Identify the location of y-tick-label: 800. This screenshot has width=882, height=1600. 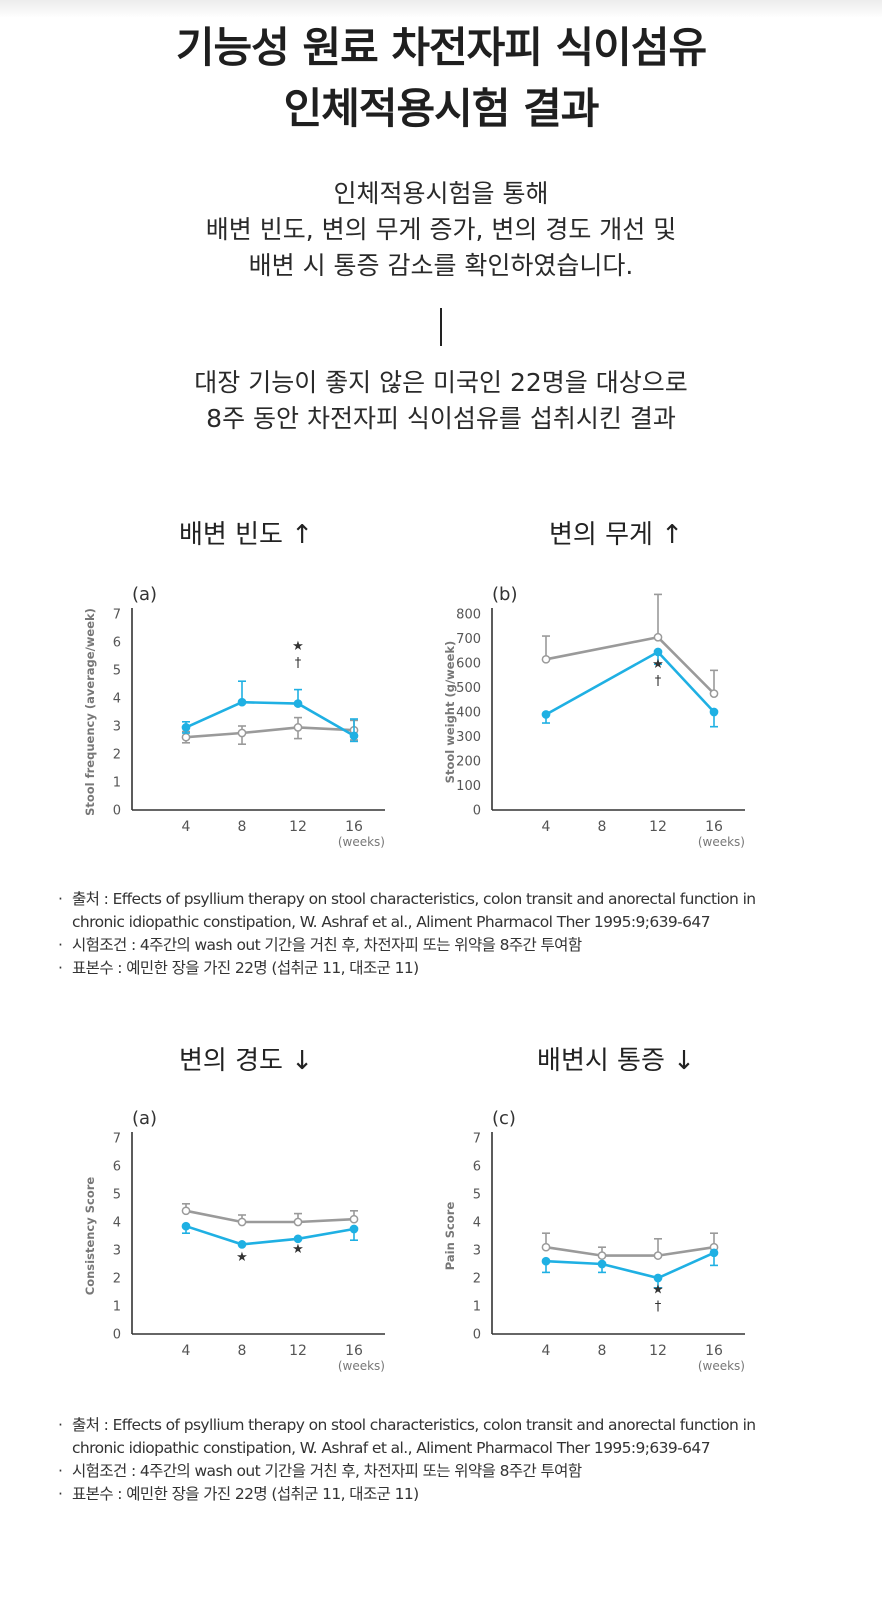
(468, 615).